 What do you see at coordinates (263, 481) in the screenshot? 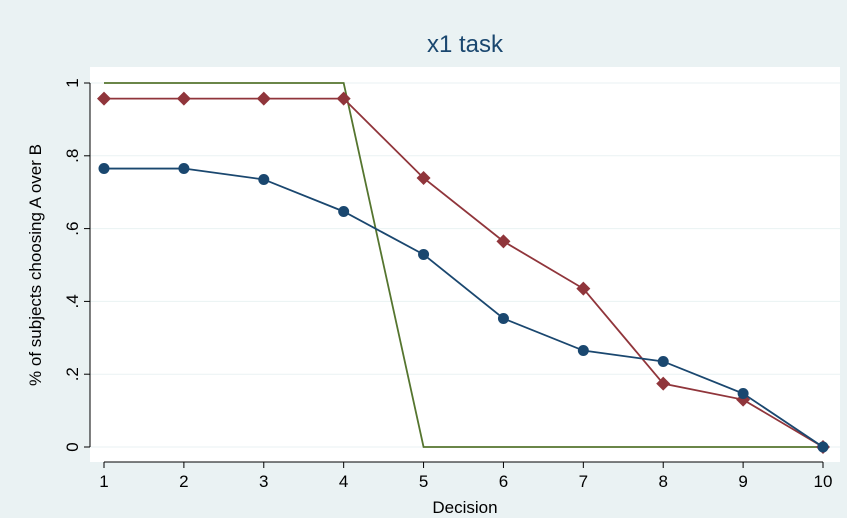
I see `x-tick-label: 3` at bounding box center [263, 481].